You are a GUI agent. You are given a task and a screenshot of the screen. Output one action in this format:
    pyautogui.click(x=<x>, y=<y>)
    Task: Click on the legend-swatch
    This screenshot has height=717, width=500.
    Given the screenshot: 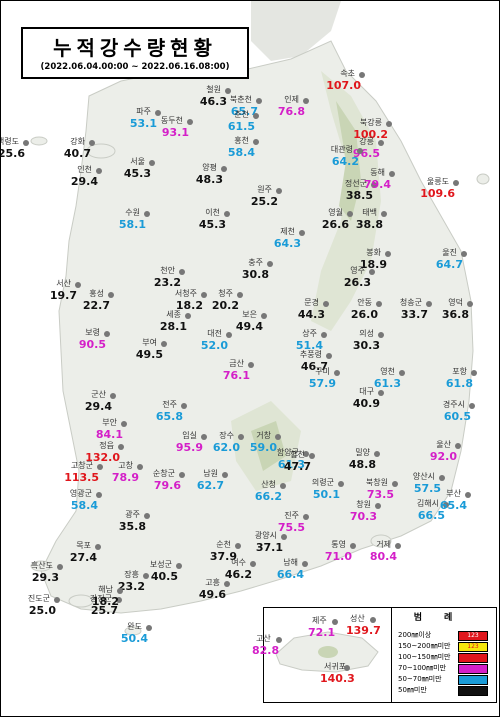 What is the action you would take?
    pyautogui.click(x=473, y=691)
    